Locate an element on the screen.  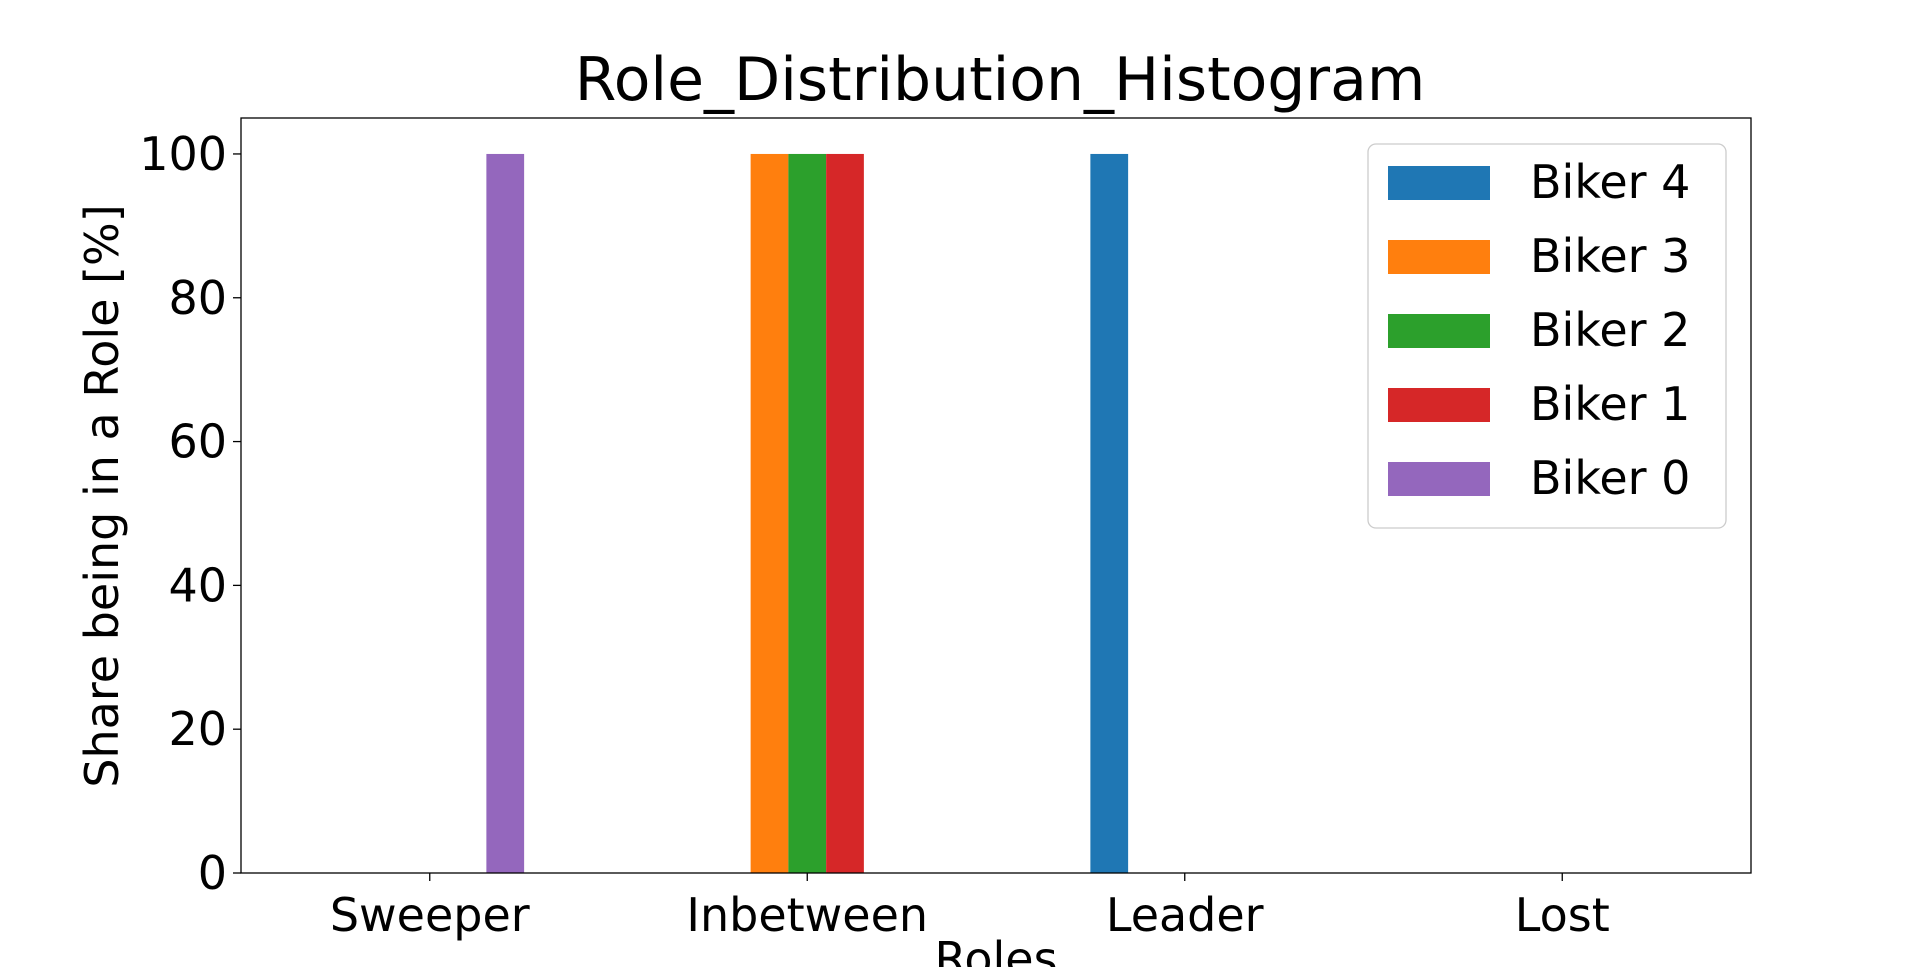
y-axis-label: Share being in a Role [%] is located at coordinates (102, 495).